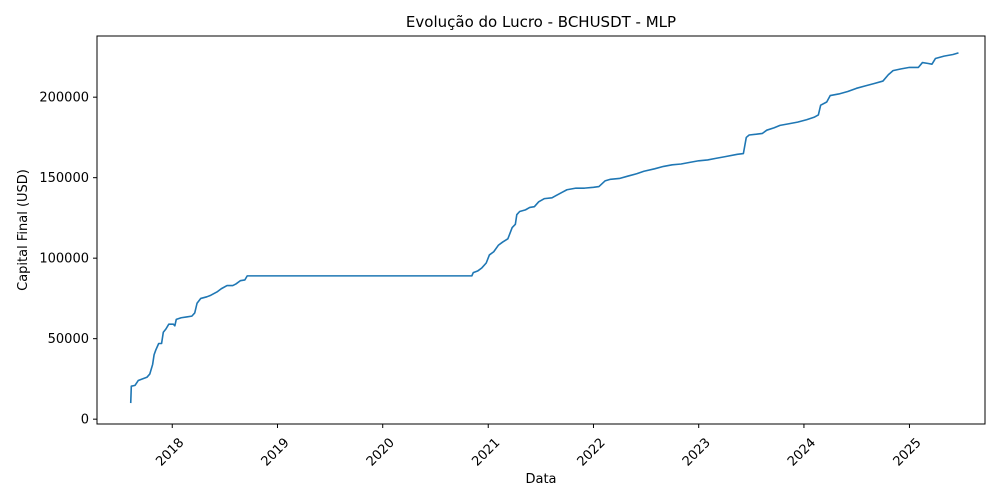  I want to click on y-axis-label: Capital Final (USD), so click(23, 230).